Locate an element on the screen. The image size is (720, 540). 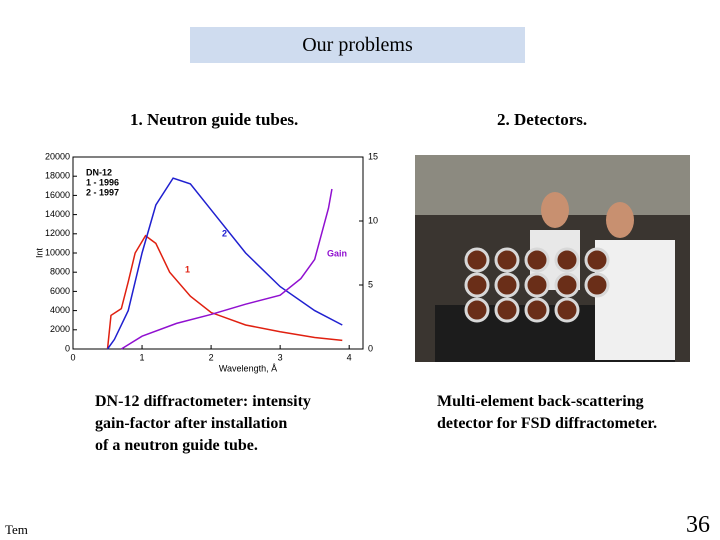
x-axis-label: Wavelength, Å is located at coordinates (248, 368).